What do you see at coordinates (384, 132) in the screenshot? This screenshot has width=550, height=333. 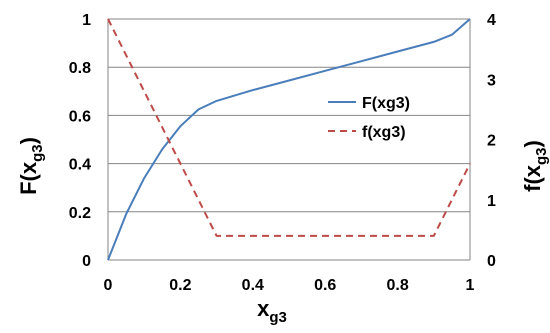 I see `legend-label-f: f(xg3)` at bounding box center [384, 132].